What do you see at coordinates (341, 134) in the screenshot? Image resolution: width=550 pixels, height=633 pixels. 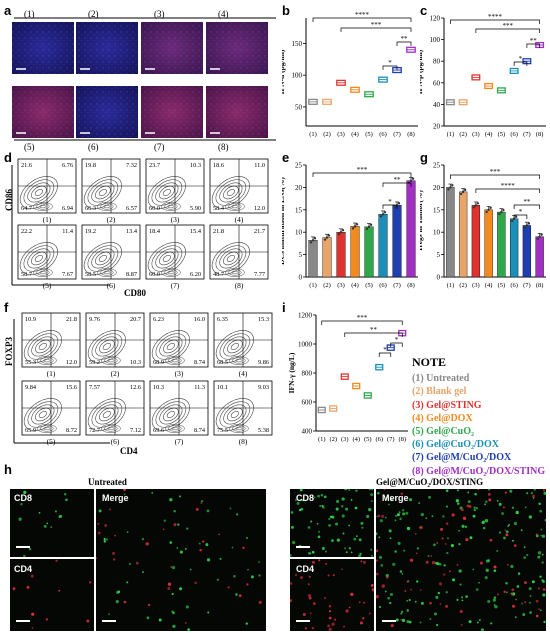 I see `x-tick-label: (3)` at bounding box center [341, 134].